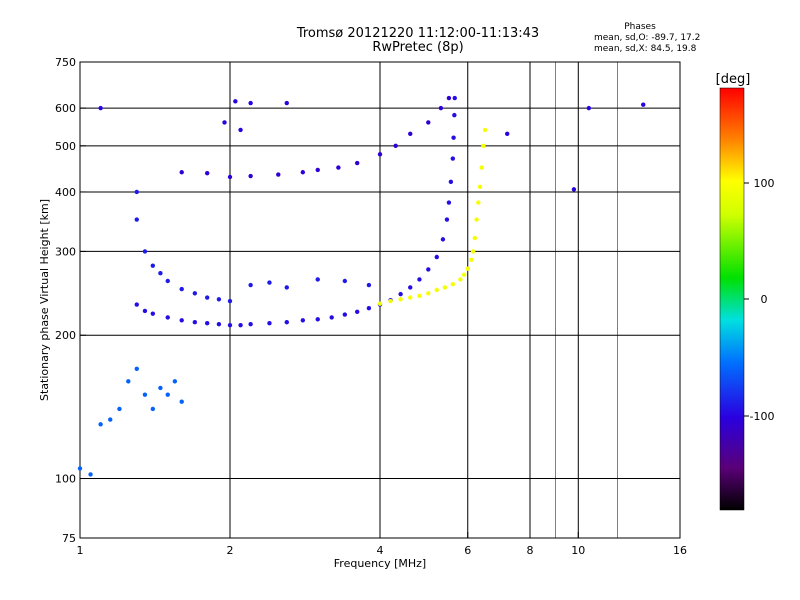 The image size is (800, 600). Describe the element at coordinates (645, 49) in the screenshot. I see `phase-stats-x: mean, sd,X: 84.5, 19.8` at that location.